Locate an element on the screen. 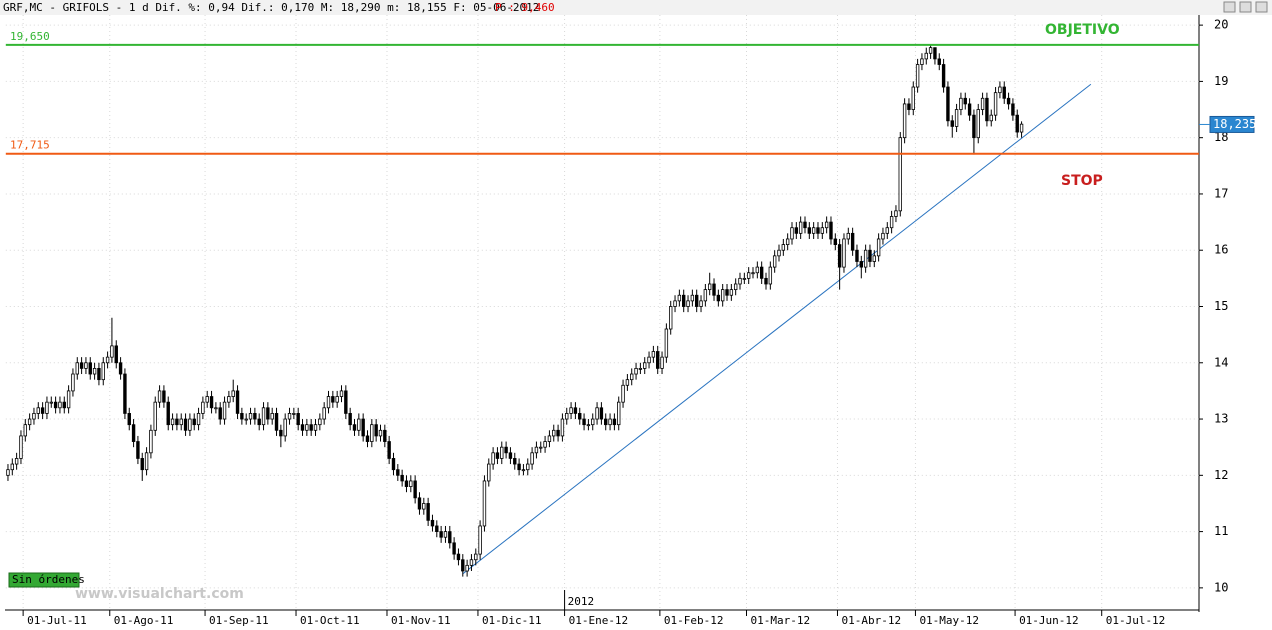 The width and height of the screenshot is (1272, 630). y-tick-label: 14 is located at coordinates (1221, 362).